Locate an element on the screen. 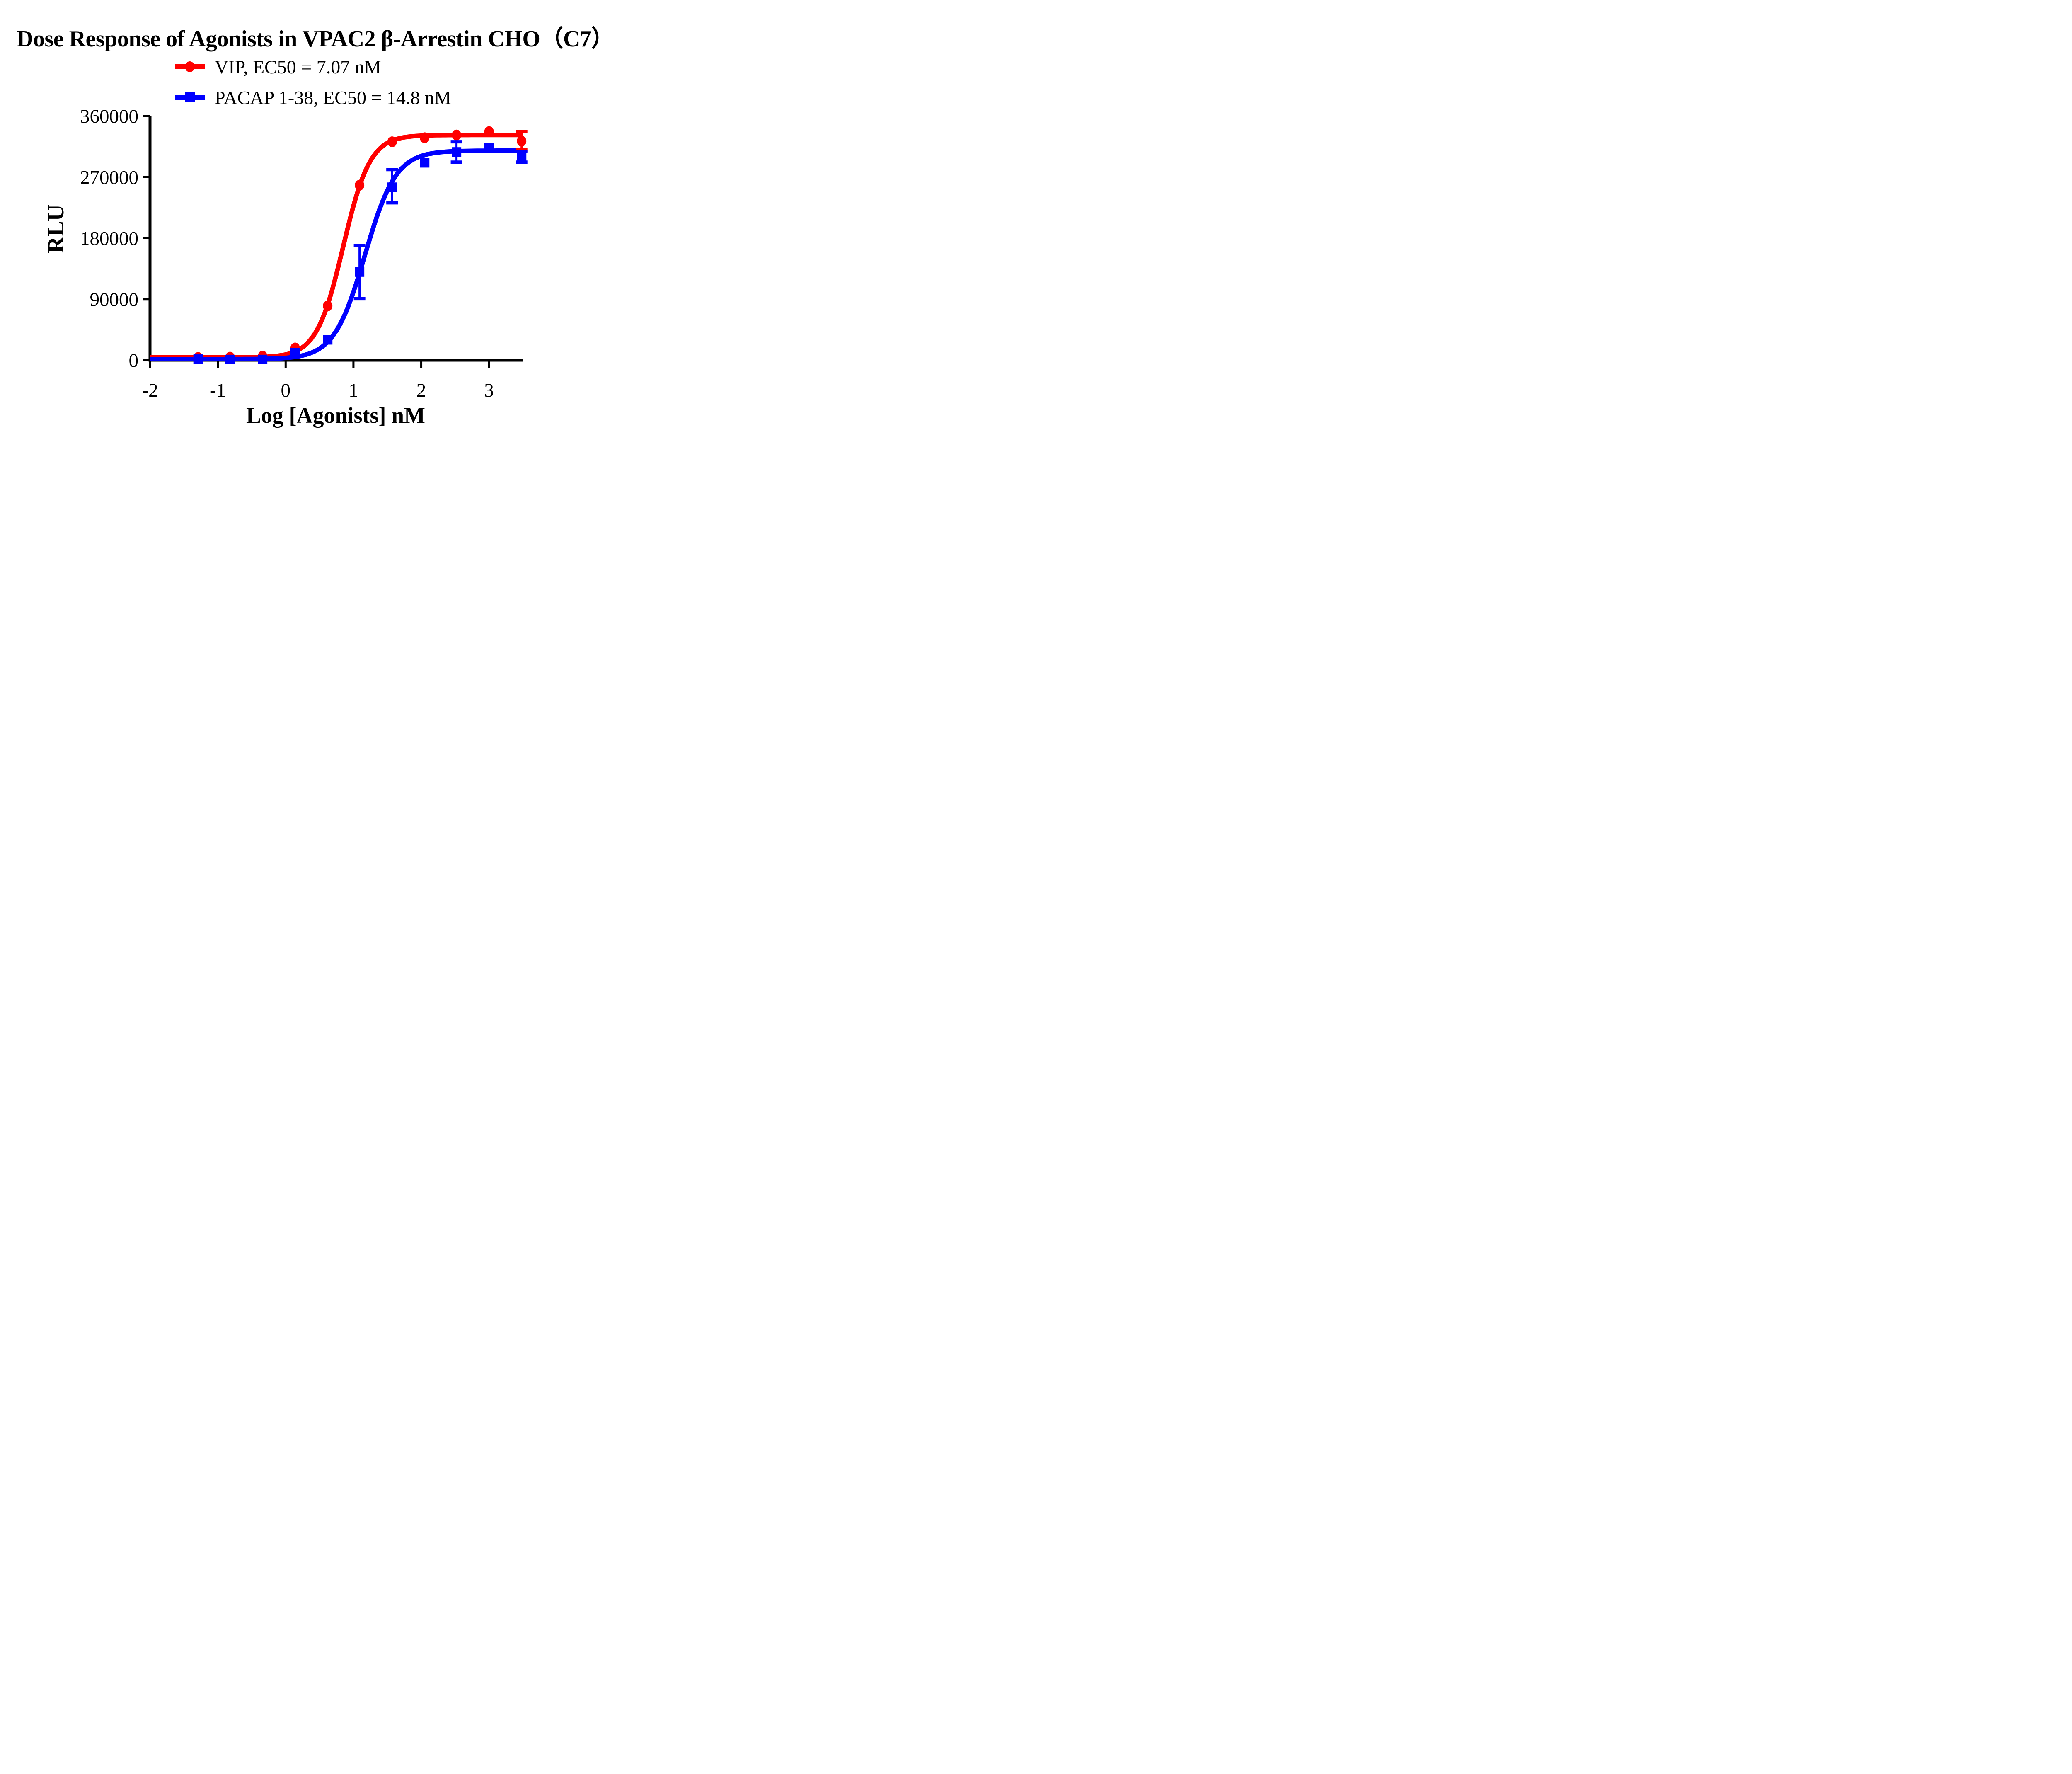 The image size is (2072, 1774). pacap-legend-key-icon is located at coordinates (190, 97).